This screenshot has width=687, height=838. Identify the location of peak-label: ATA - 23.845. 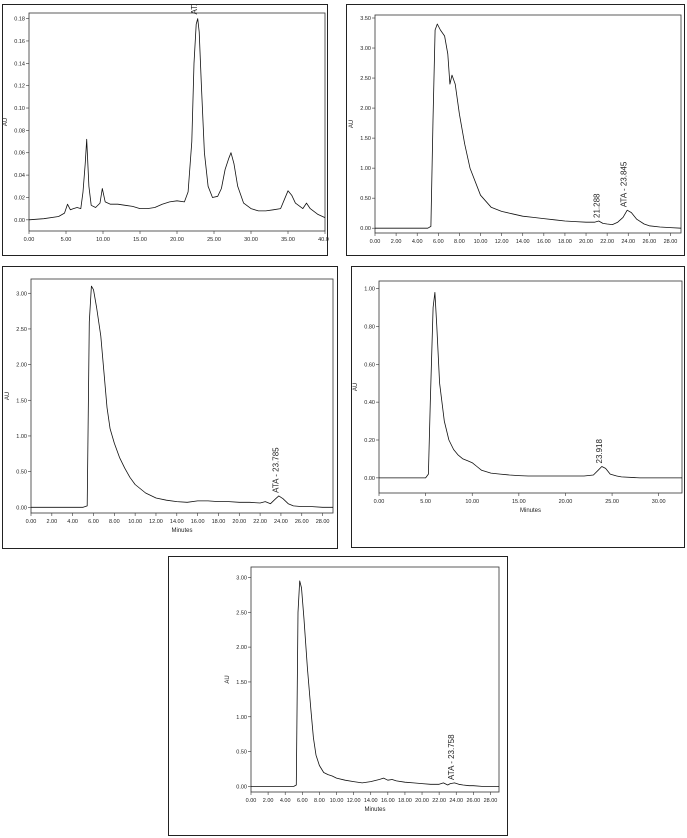
(624, 184).